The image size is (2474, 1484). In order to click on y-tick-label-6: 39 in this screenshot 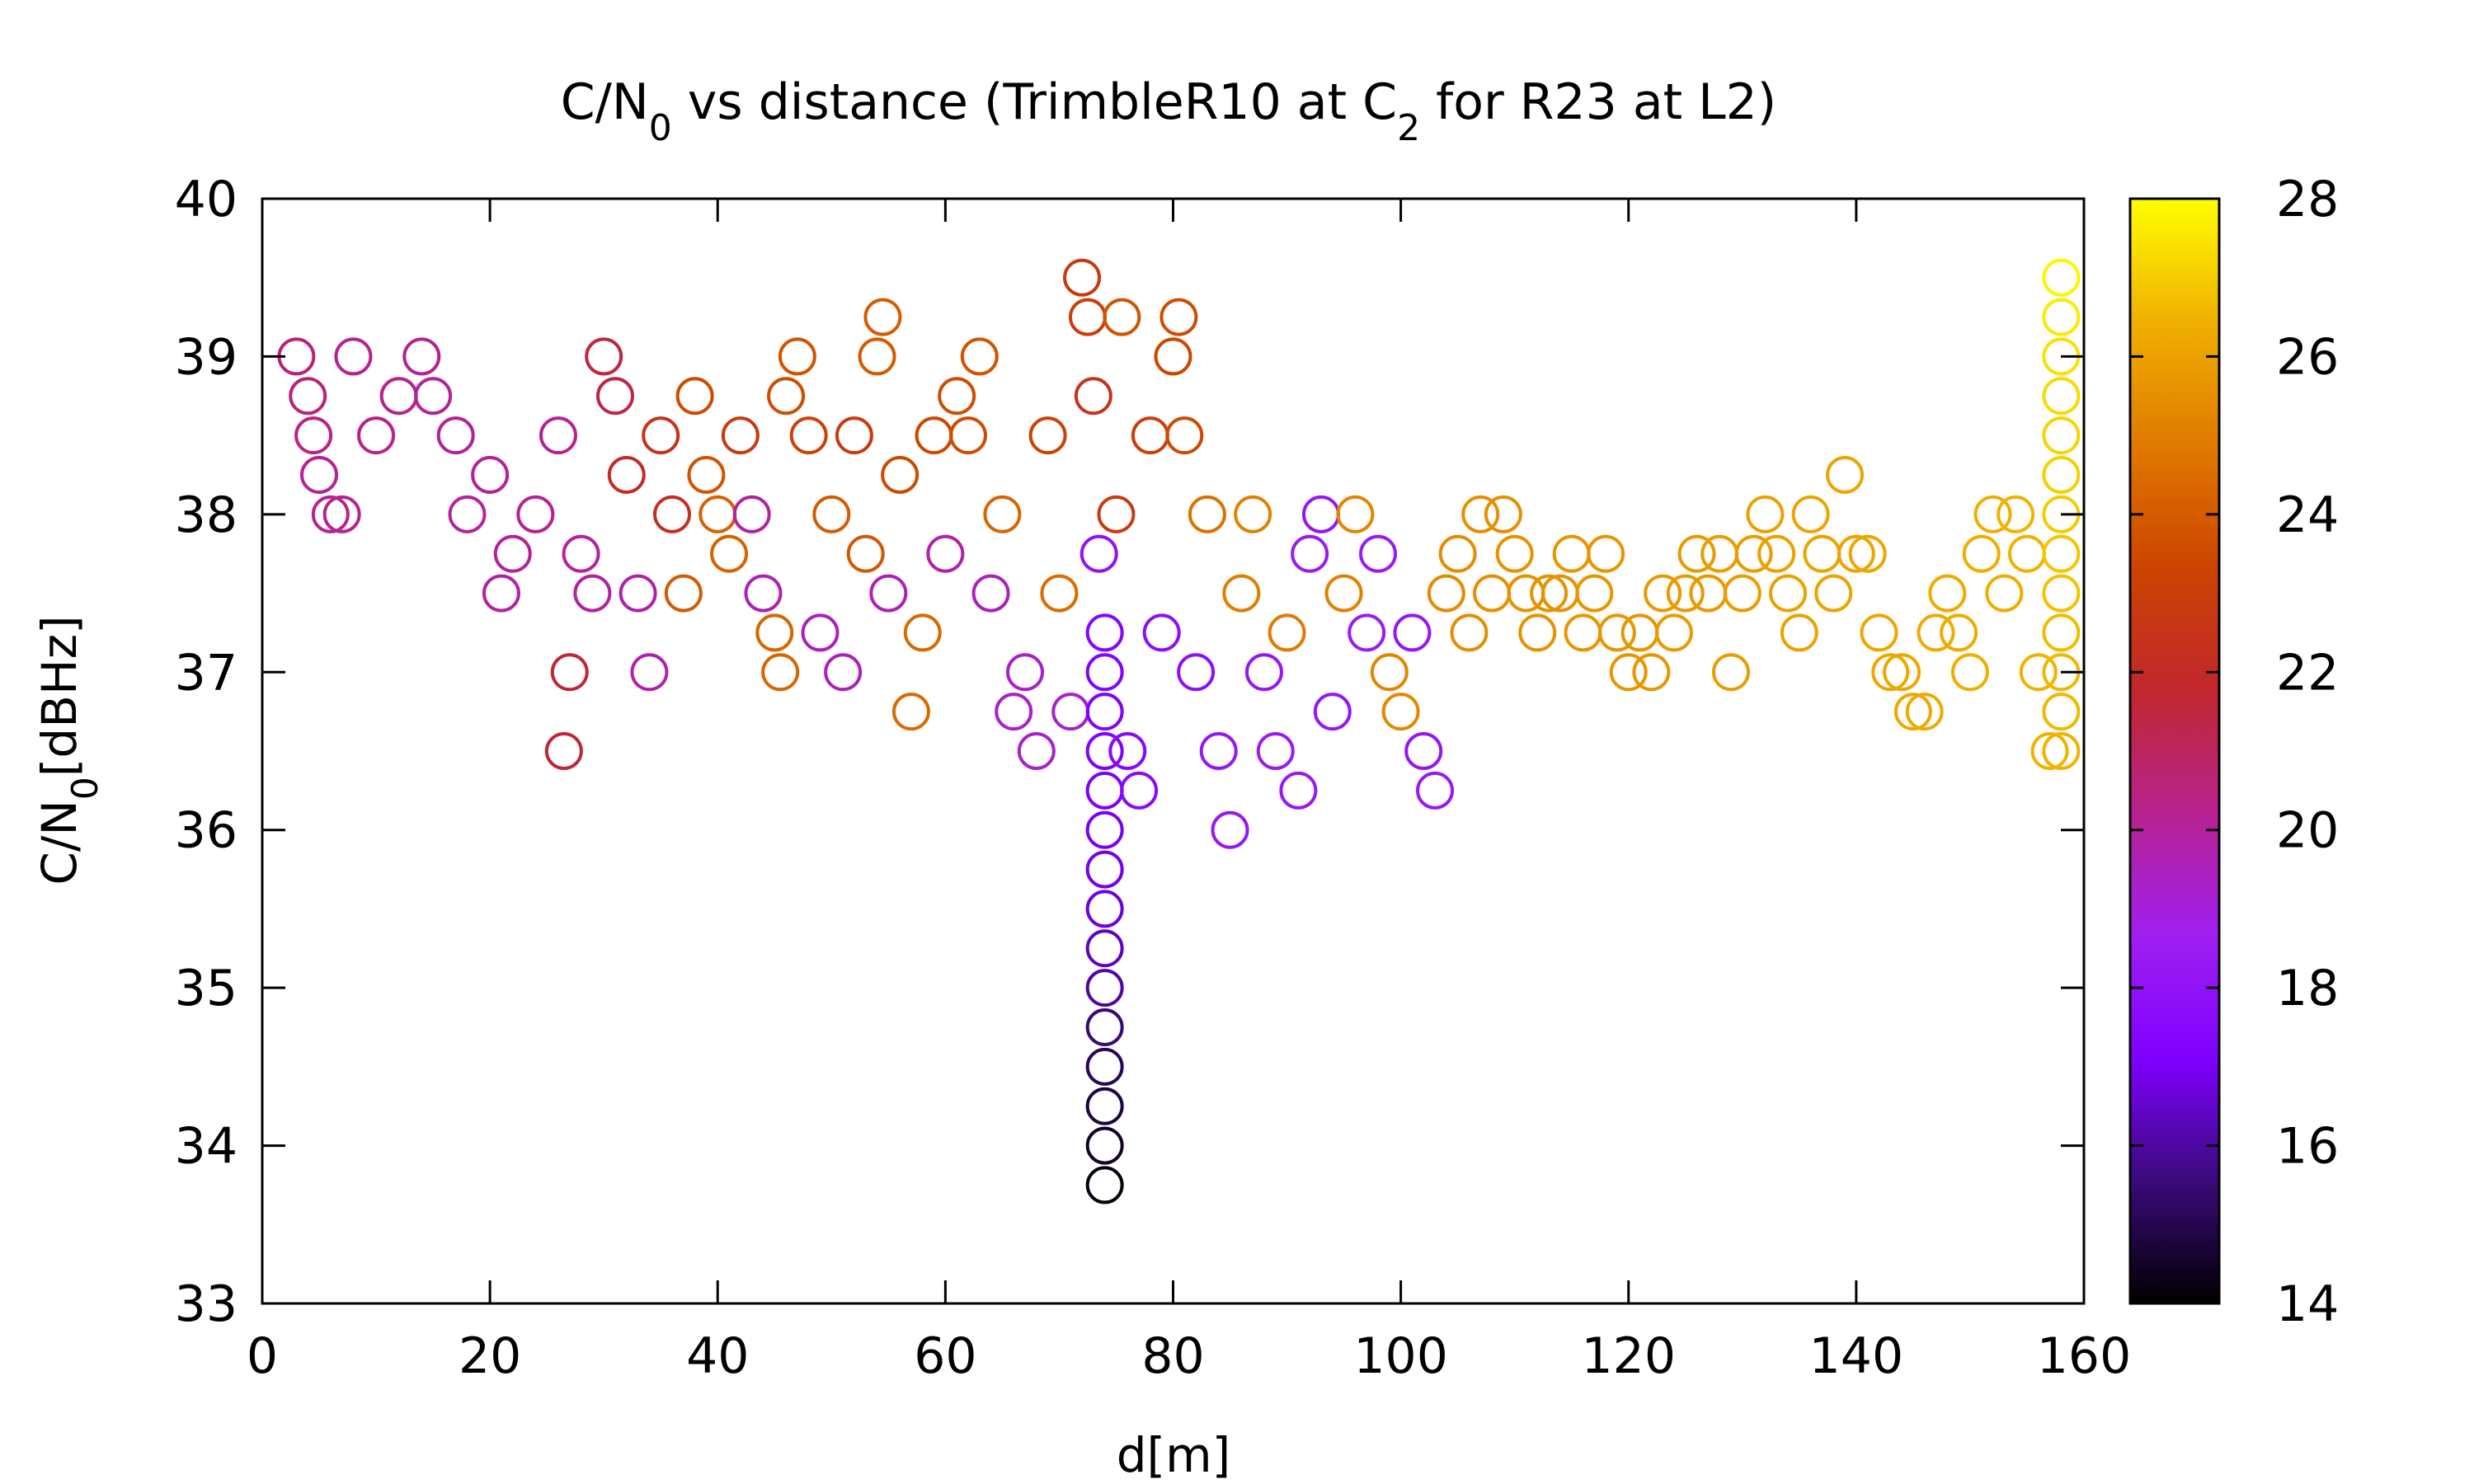, I will do `click(206, 357)`.